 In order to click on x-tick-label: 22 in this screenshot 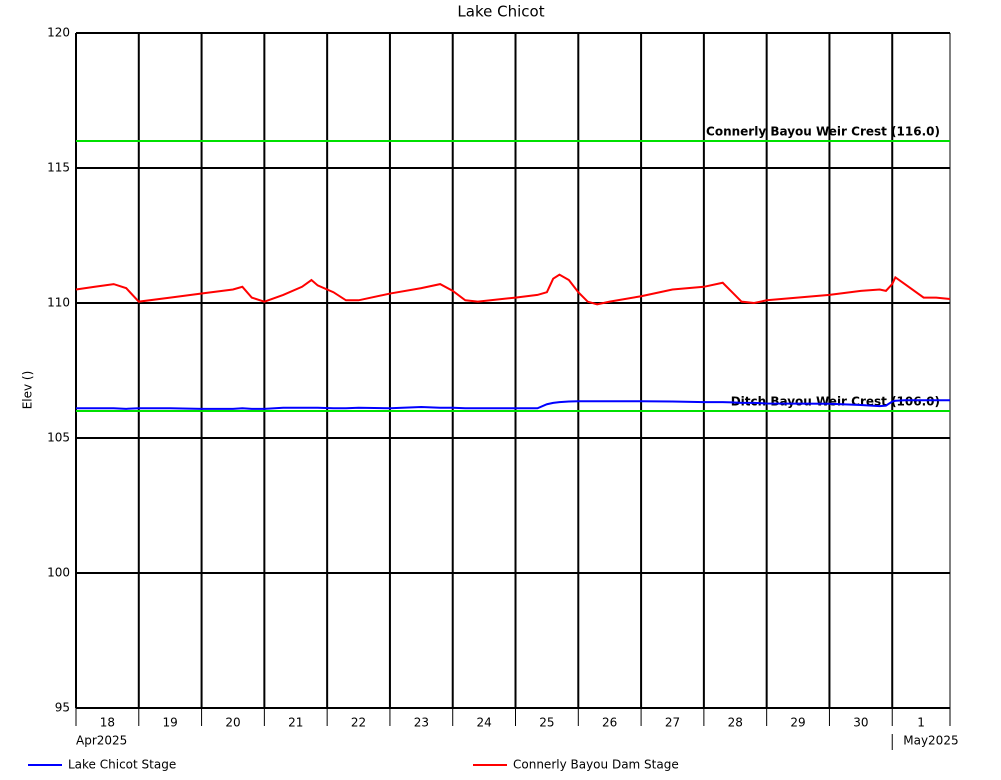, I will do `click(358, 723)`.